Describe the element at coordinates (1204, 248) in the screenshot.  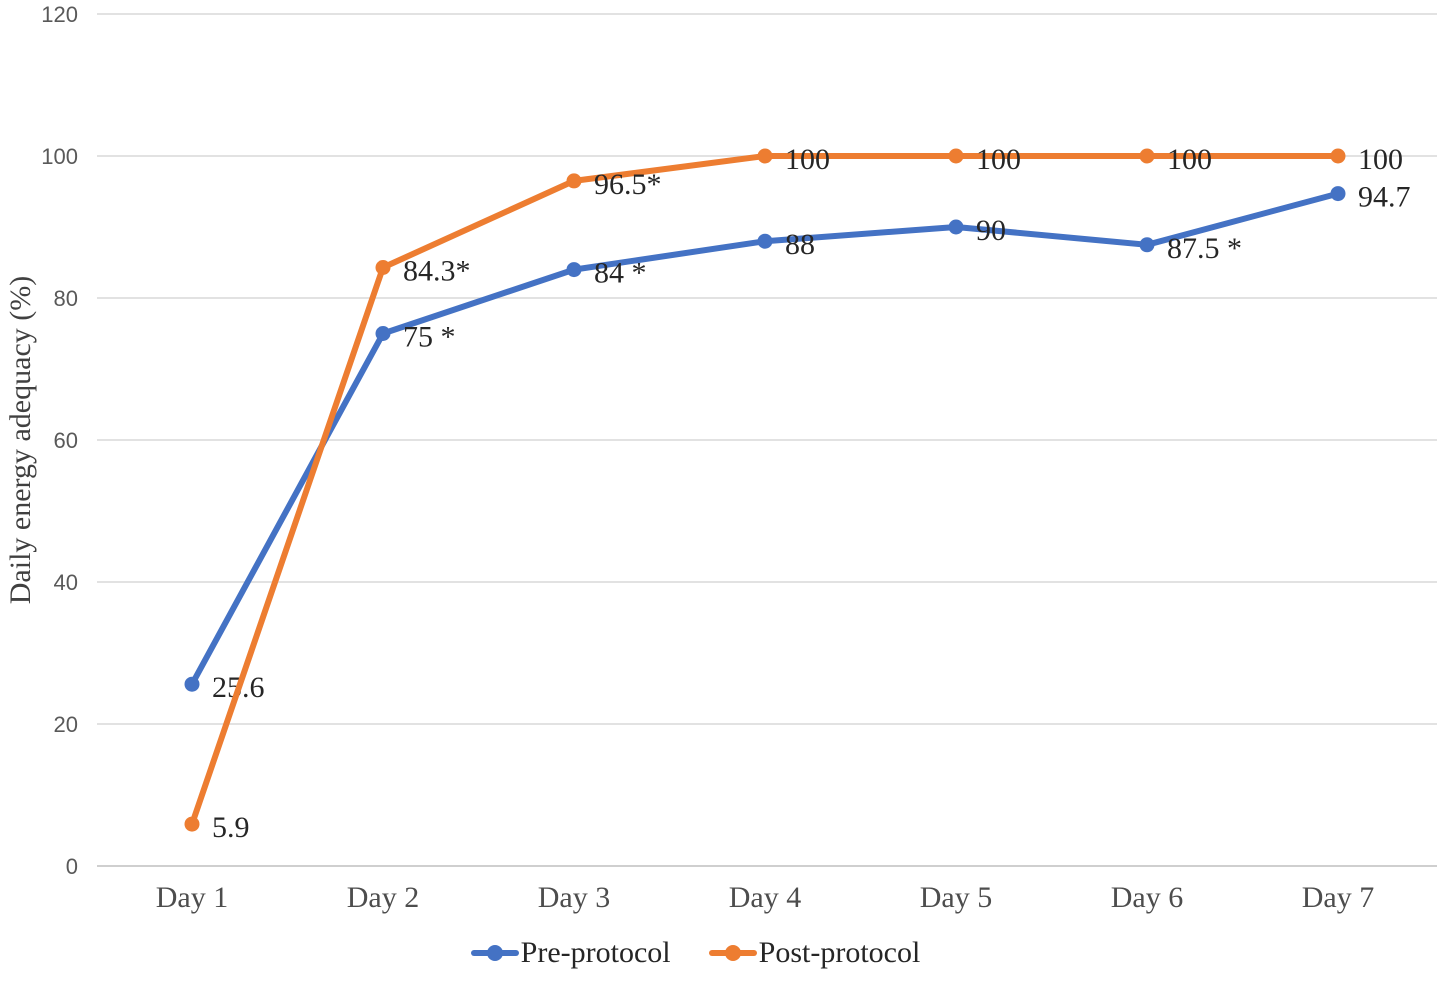
I see `data-point-label-pre-protocol: 87.5 *` at that location.